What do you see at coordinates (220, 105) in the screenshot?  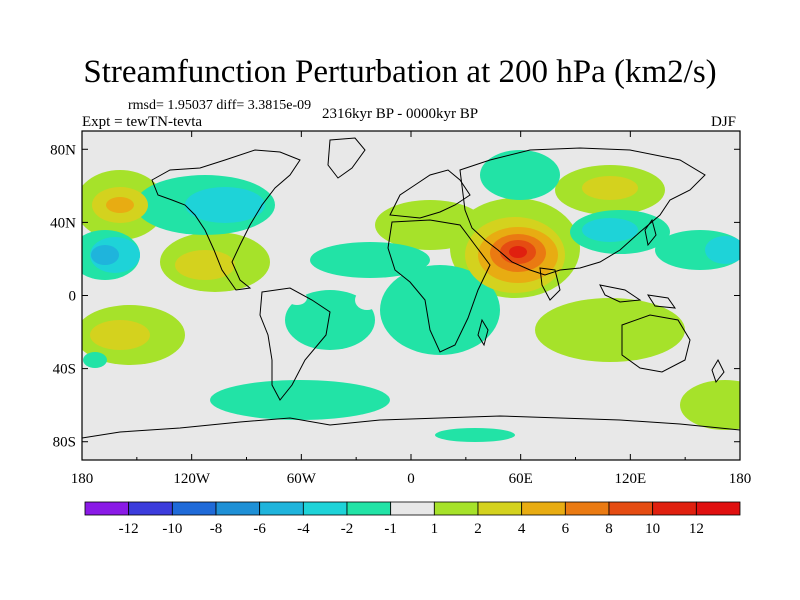 I see `stats-label: rmsd= 1.95037 diff= 3.3815e-09` at bounding box center [220, 105].